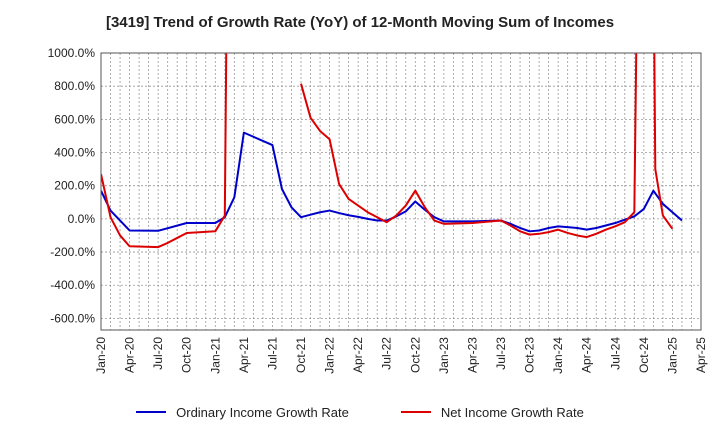 This screenshot has height=440, width=720. Describe the element at coordinates (101, 355) in the screenshot. I see `x-tick-label: Jan-20` at that location.